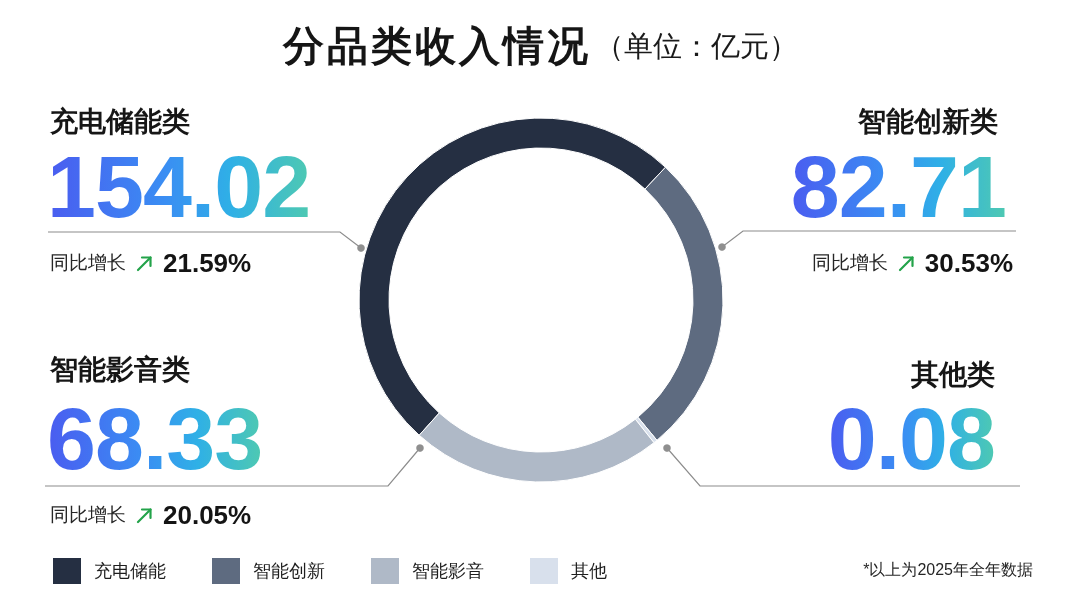  What do you see at coordinates (130, 571) in the screenshot?
I see `legend-label: 充电储能` at bounding box center [130, 571].